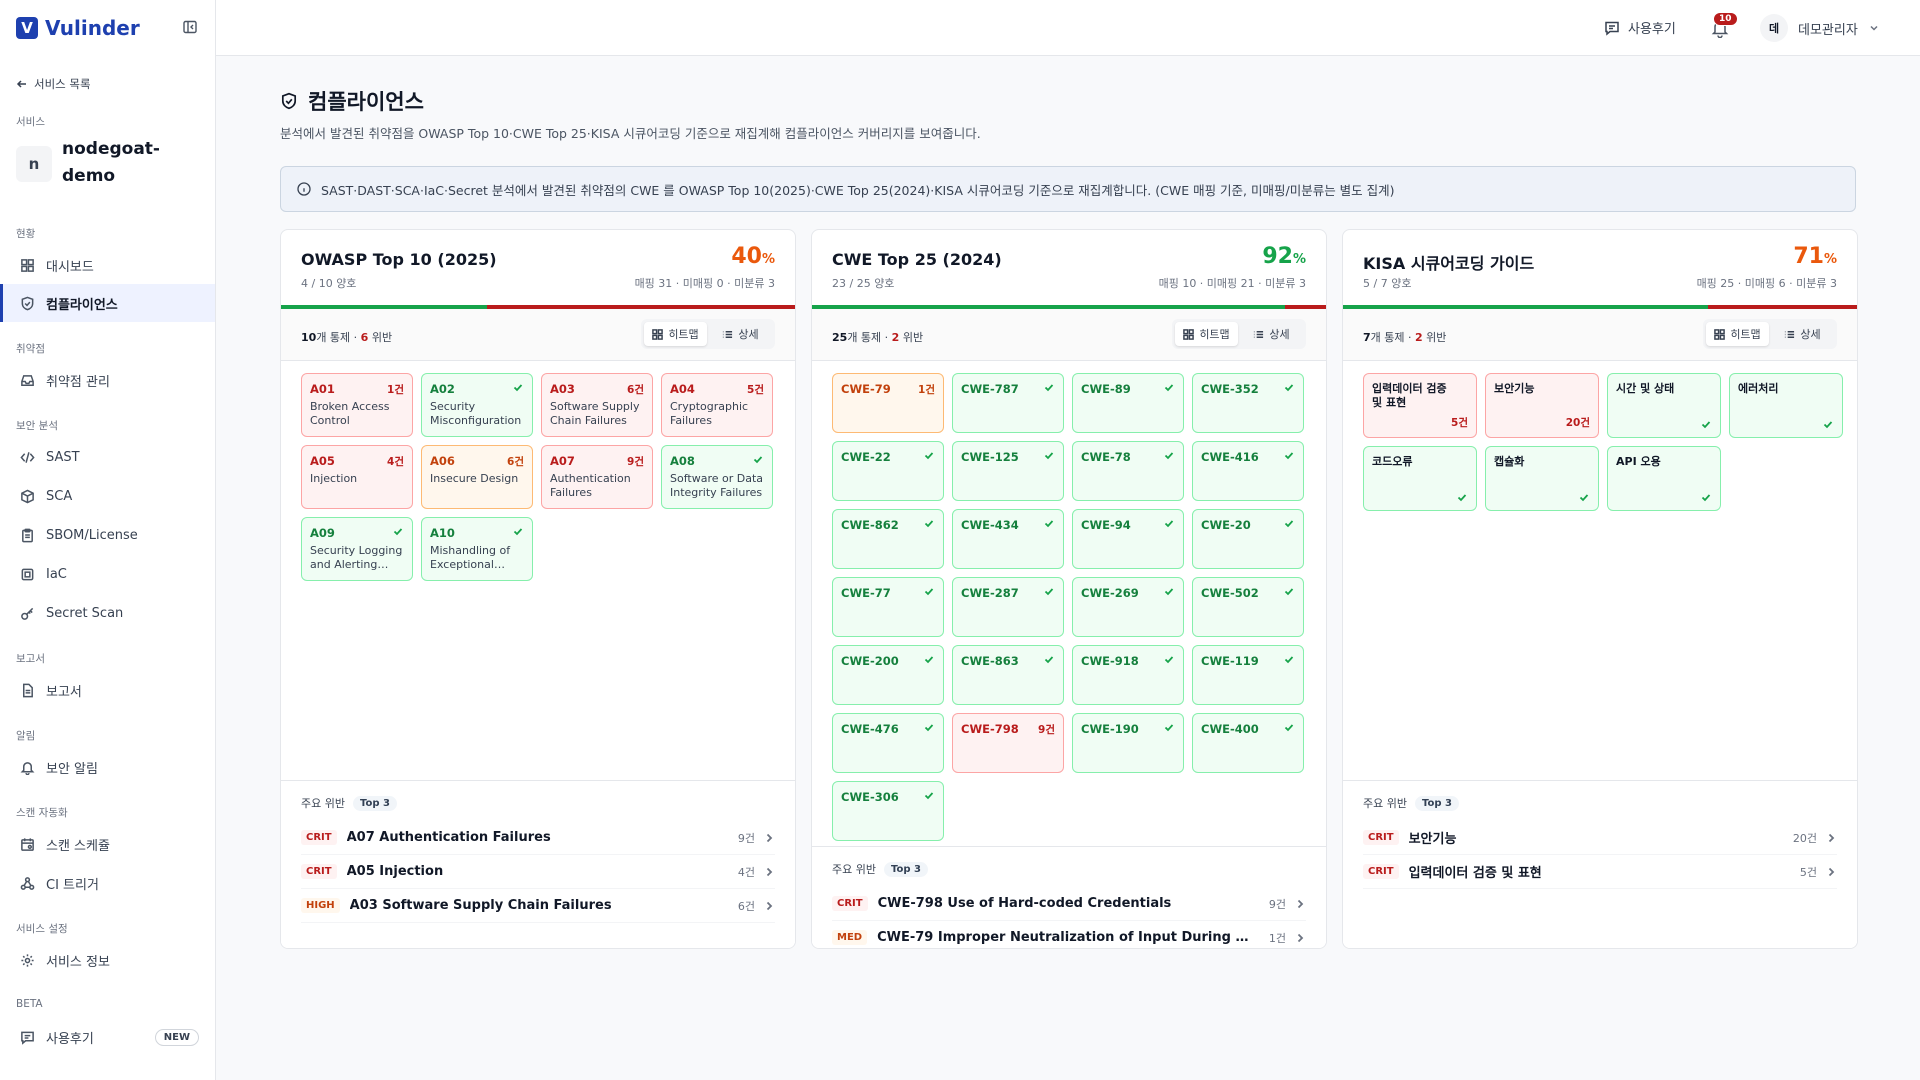  Describe the element at coordinates (1420, 405) in the screenshot. I see `control-cell: 입력데이터 검증 및 표현 5건` at that location.